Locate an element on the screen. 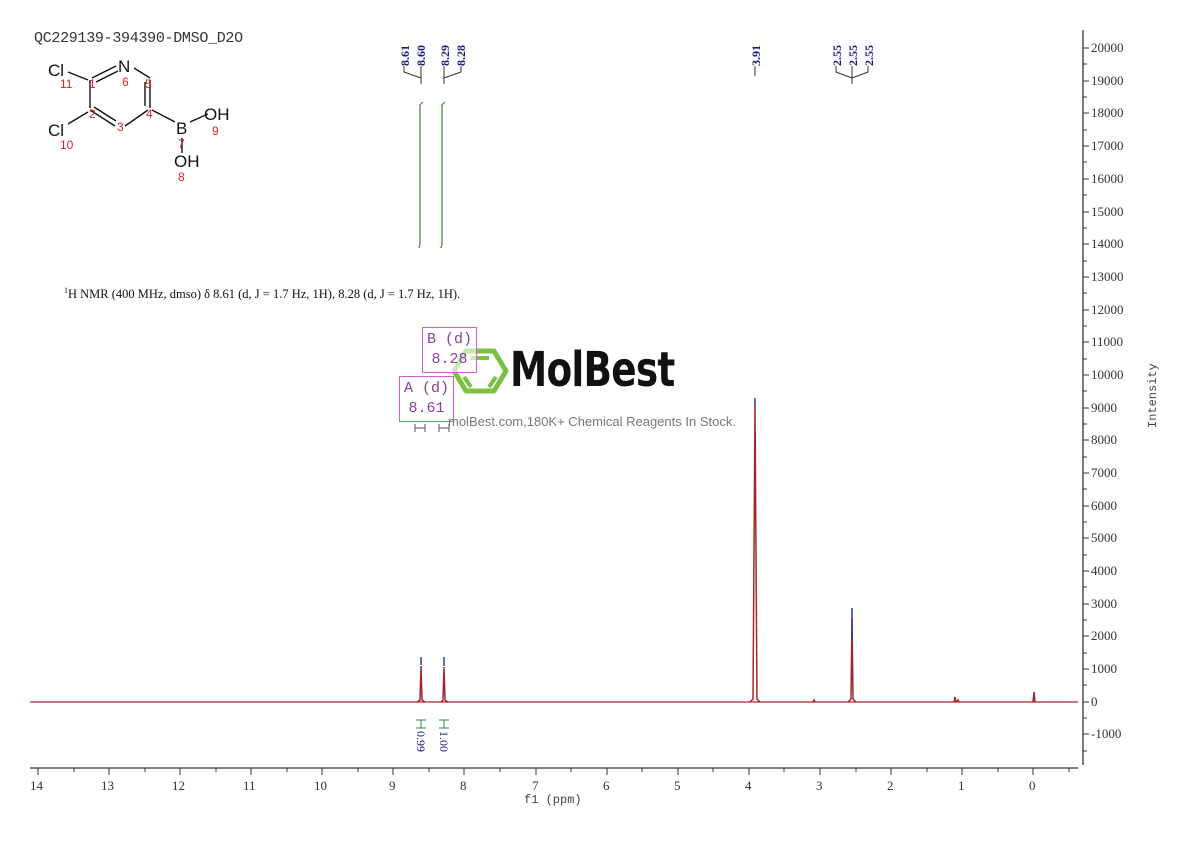 This screenshot has height=841, width=1190. molbest-brand: MolBest is located at coordinates (592, 370).